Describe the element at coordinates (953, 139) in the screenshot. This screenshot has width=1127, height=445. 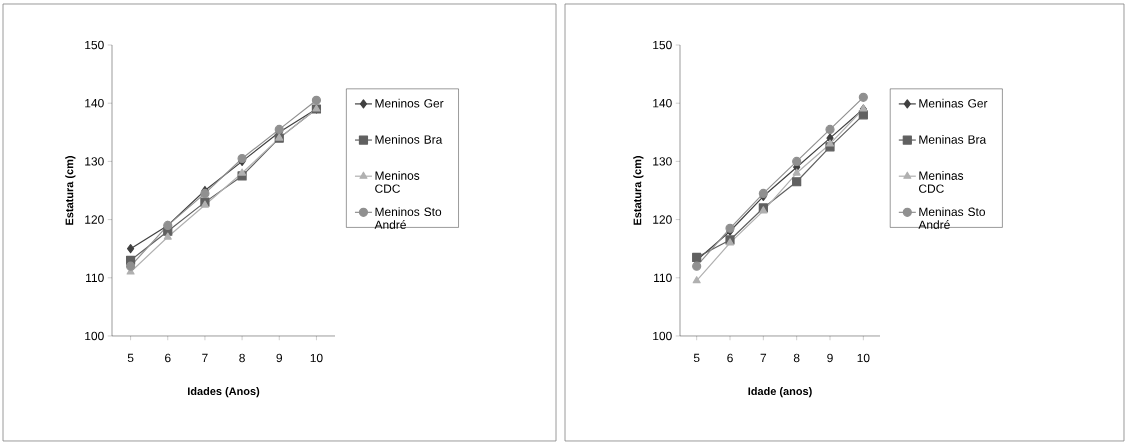
I see `legend-label: Meninas Bra` at that location.